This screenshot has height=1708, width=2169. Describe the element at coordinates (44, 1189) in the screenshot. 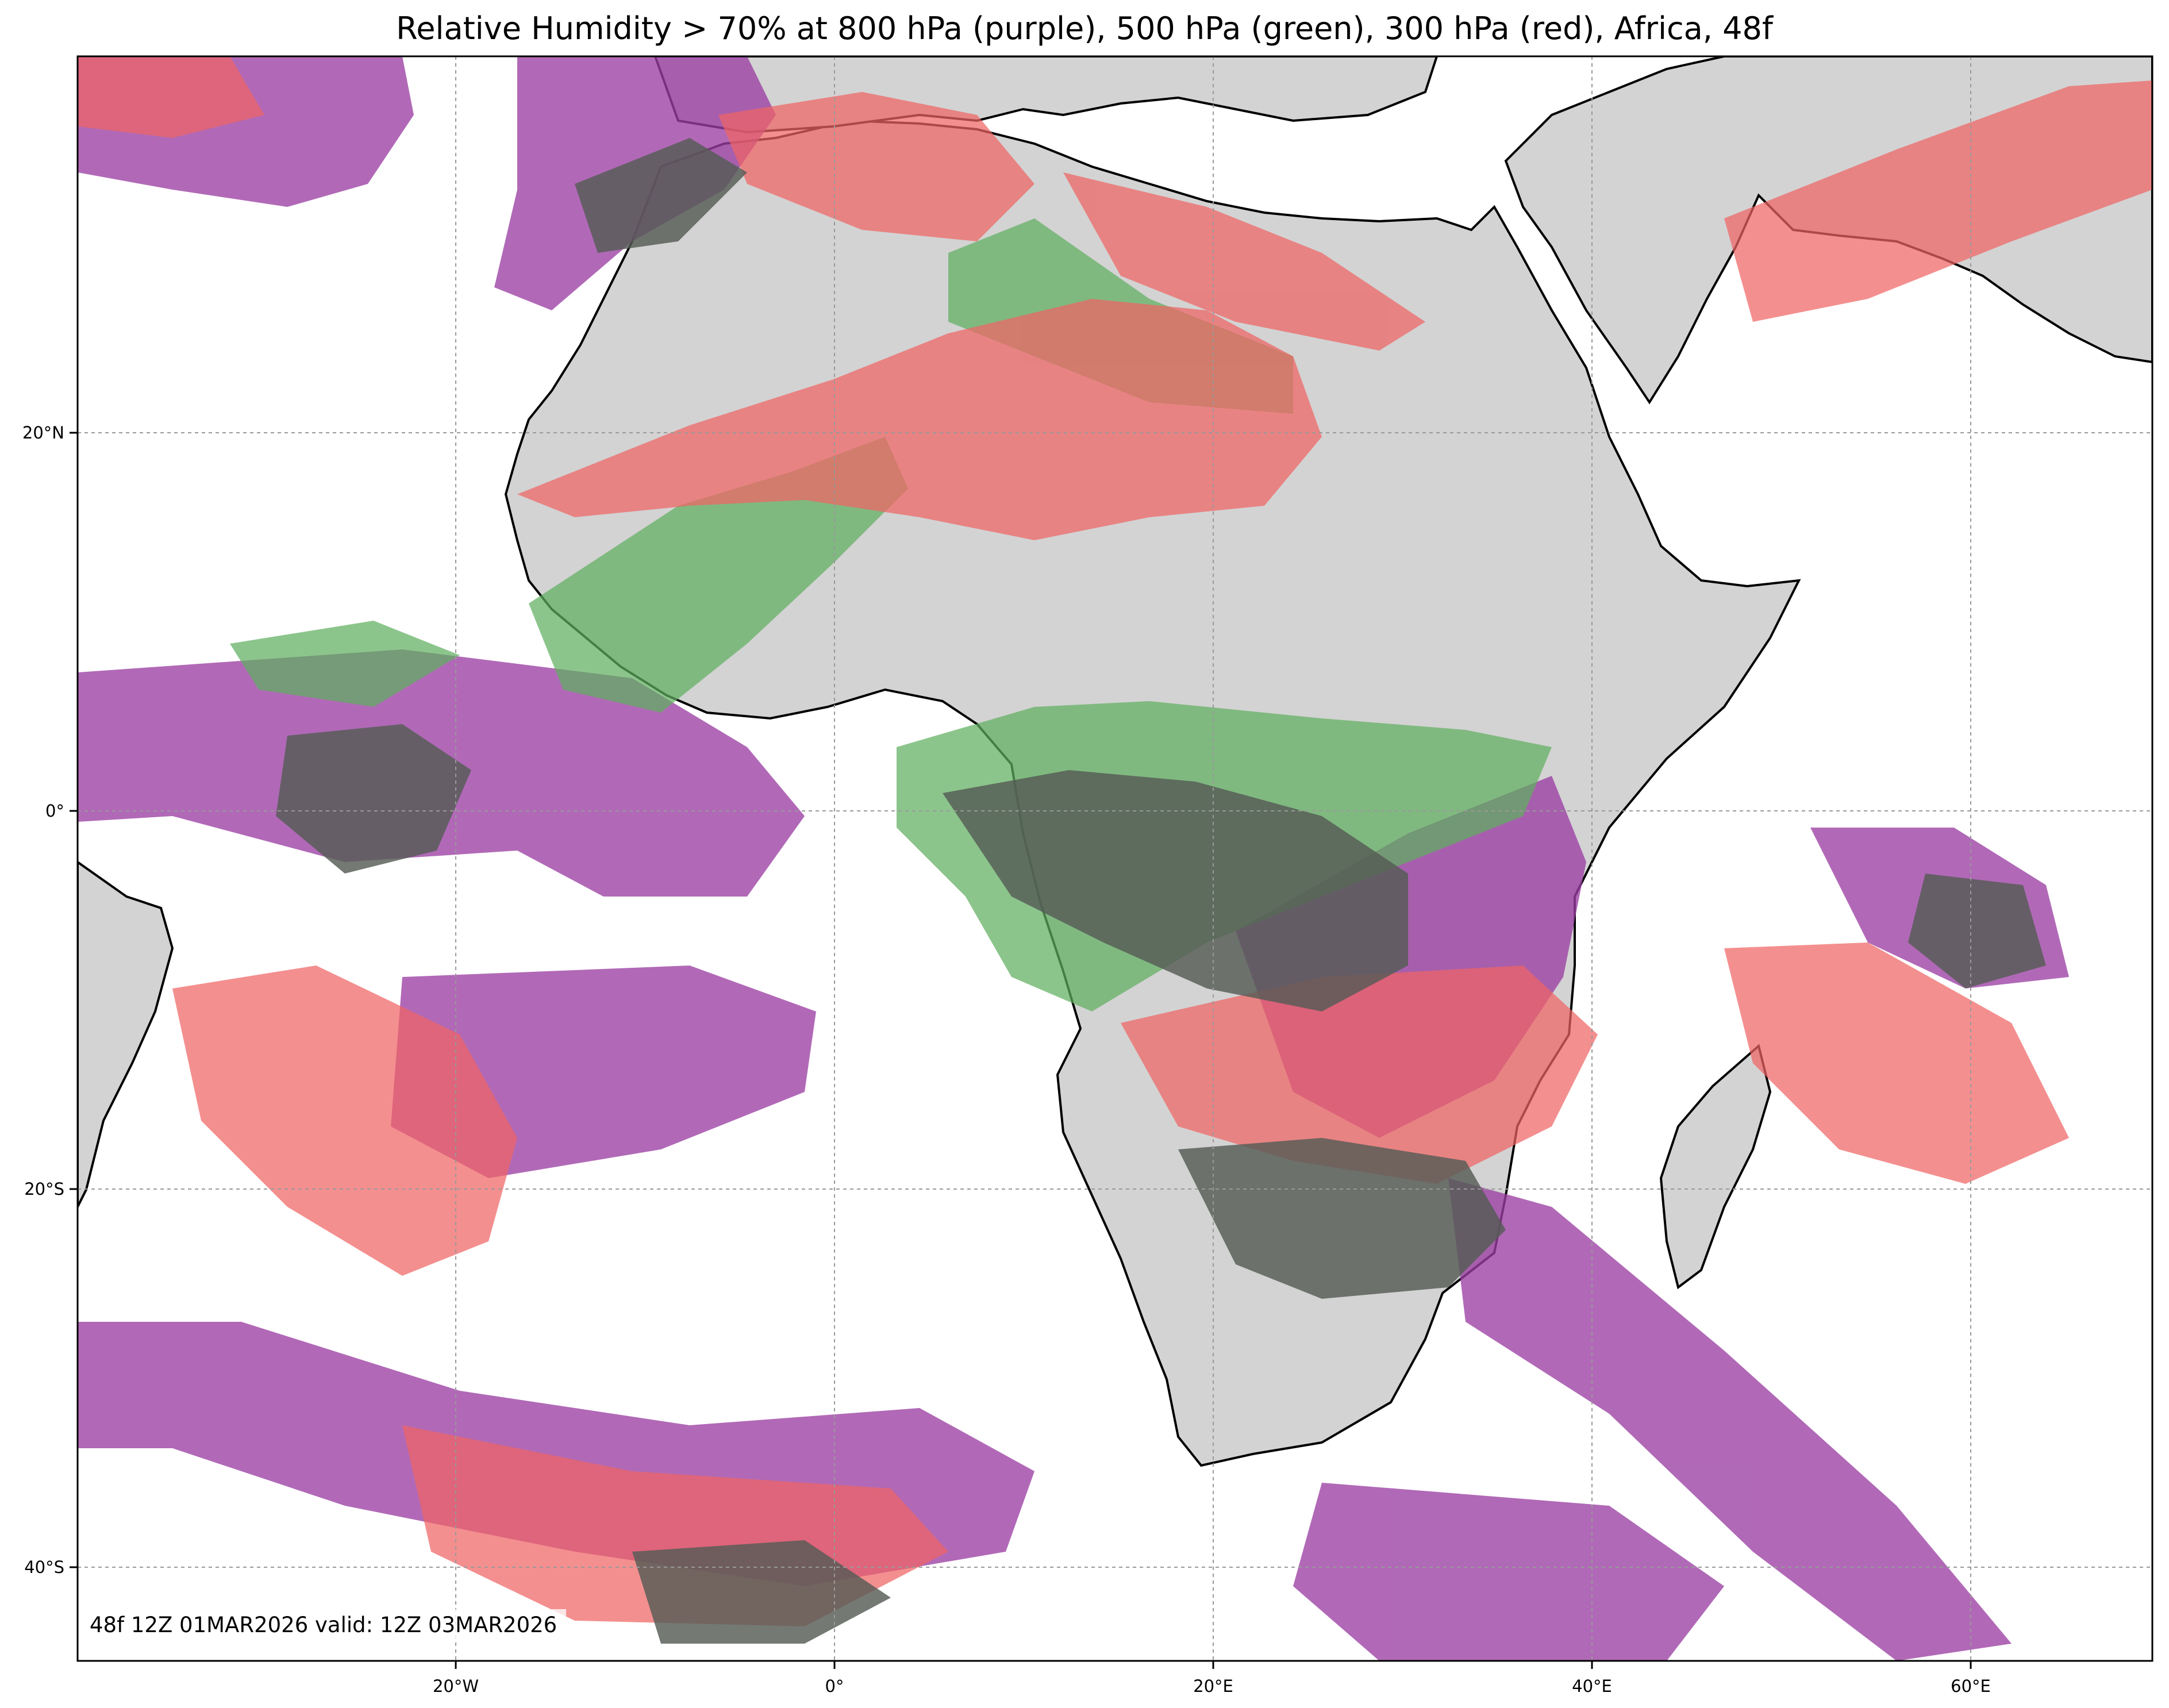

I see `lat-tick-label: 20°S` at that location.